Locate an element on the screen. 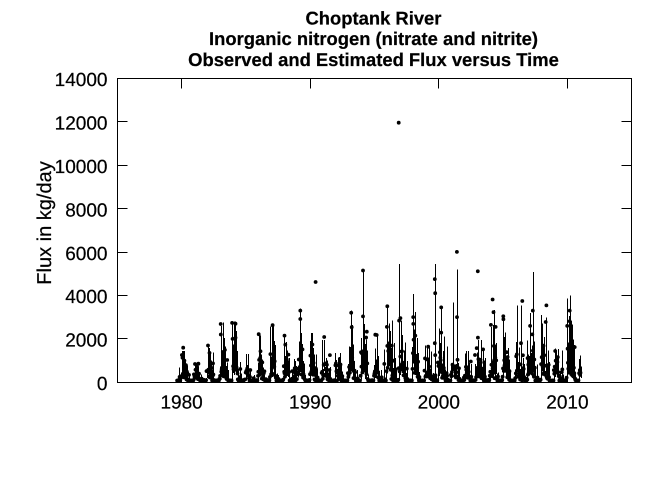 This screenshot has width=672, height=480. svg-text: 6000 is located at coordinates (86, 254).